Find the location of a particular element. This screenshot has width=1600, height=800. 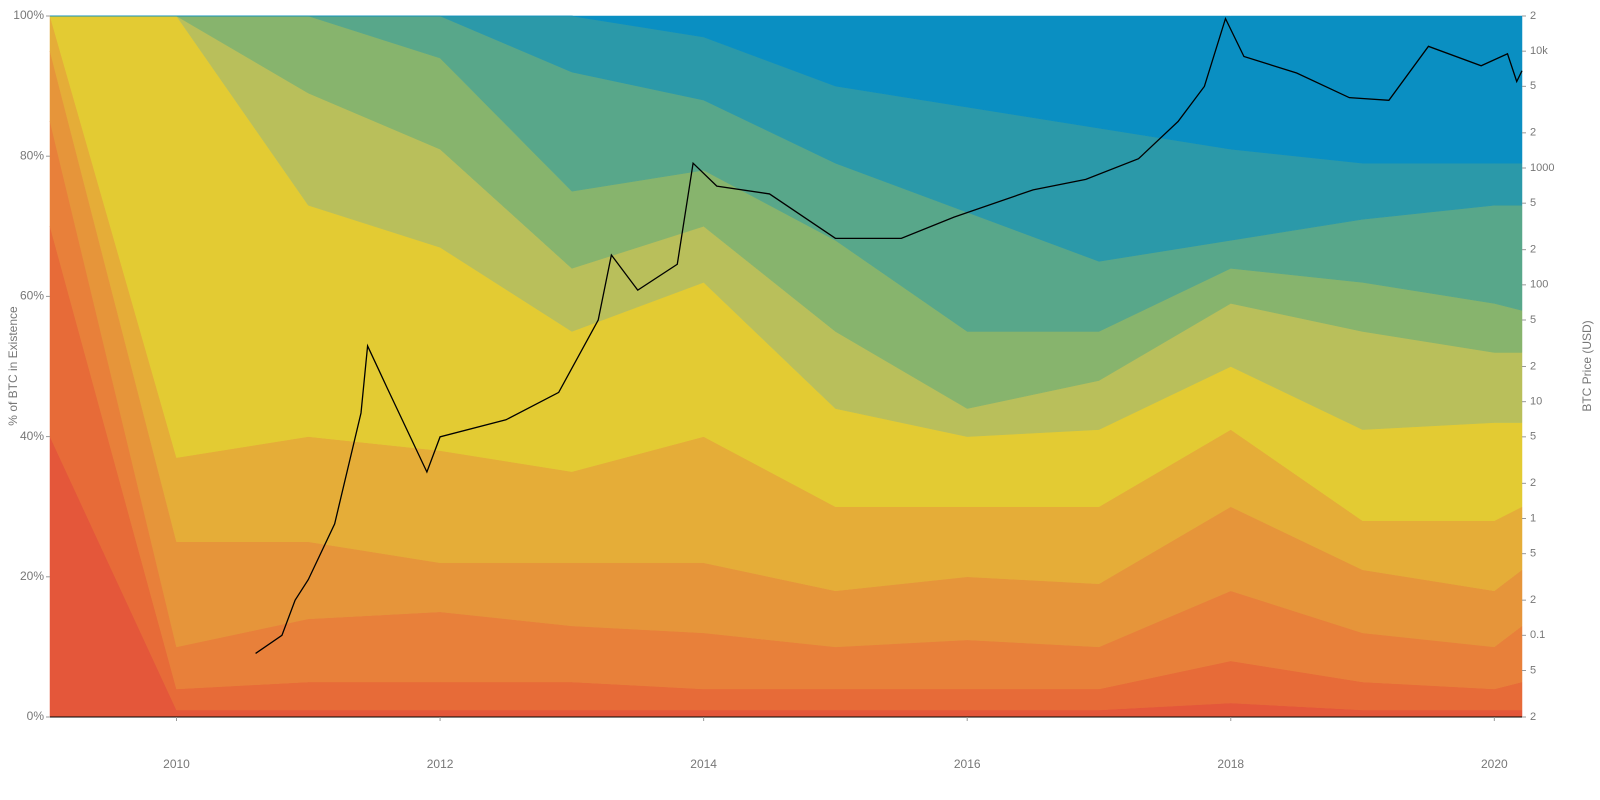

y2-tick-label: 10k is located at coordinates (1539, 51).